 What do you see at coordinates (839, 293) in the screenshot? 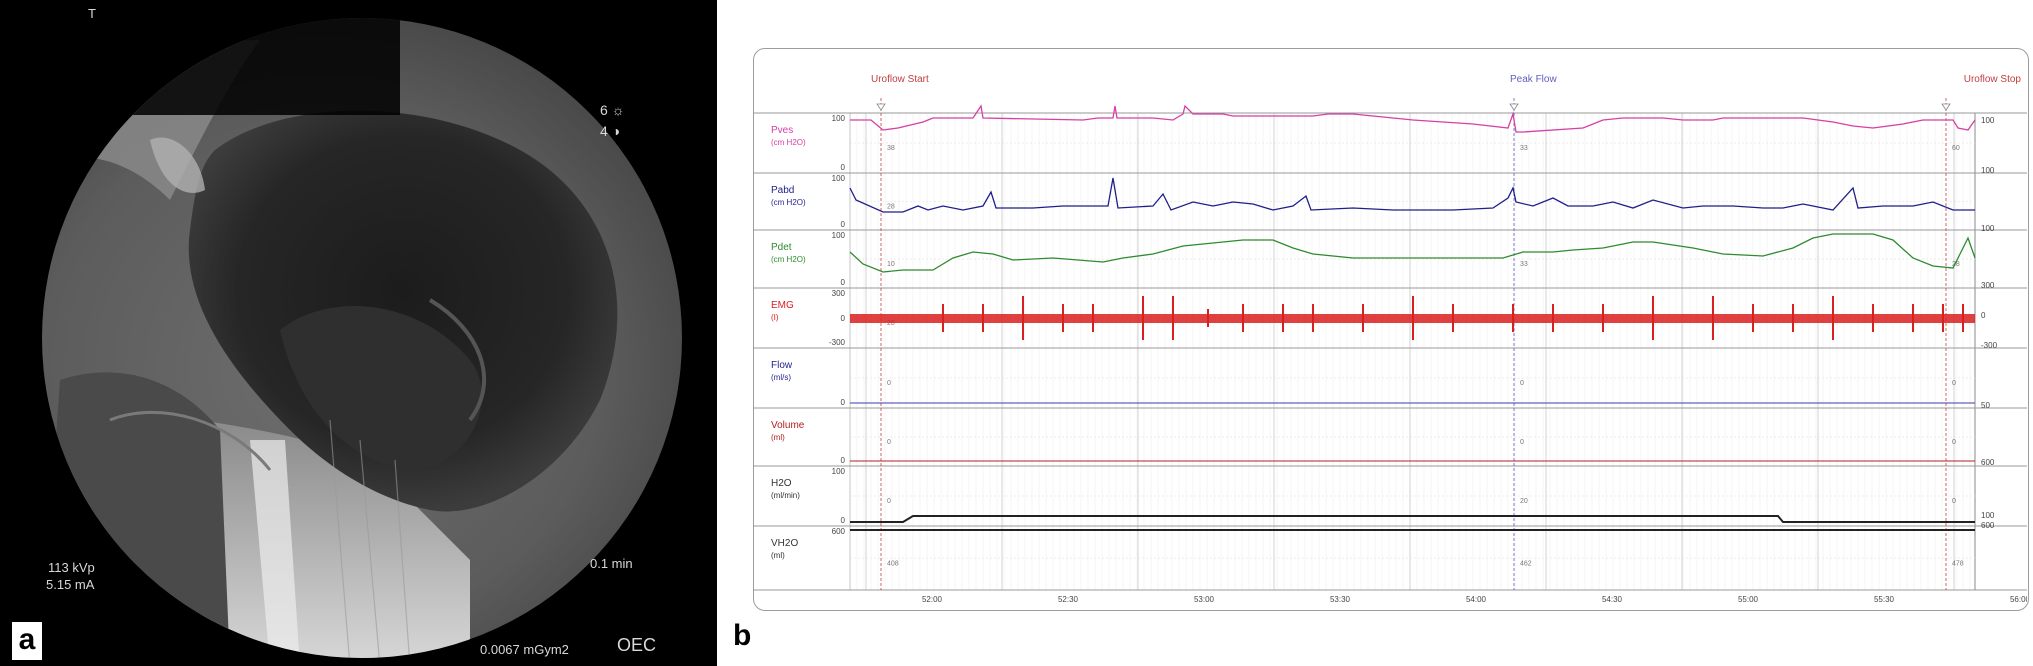
I see `scale-top-label: 300` at bounding box center [839, 293].